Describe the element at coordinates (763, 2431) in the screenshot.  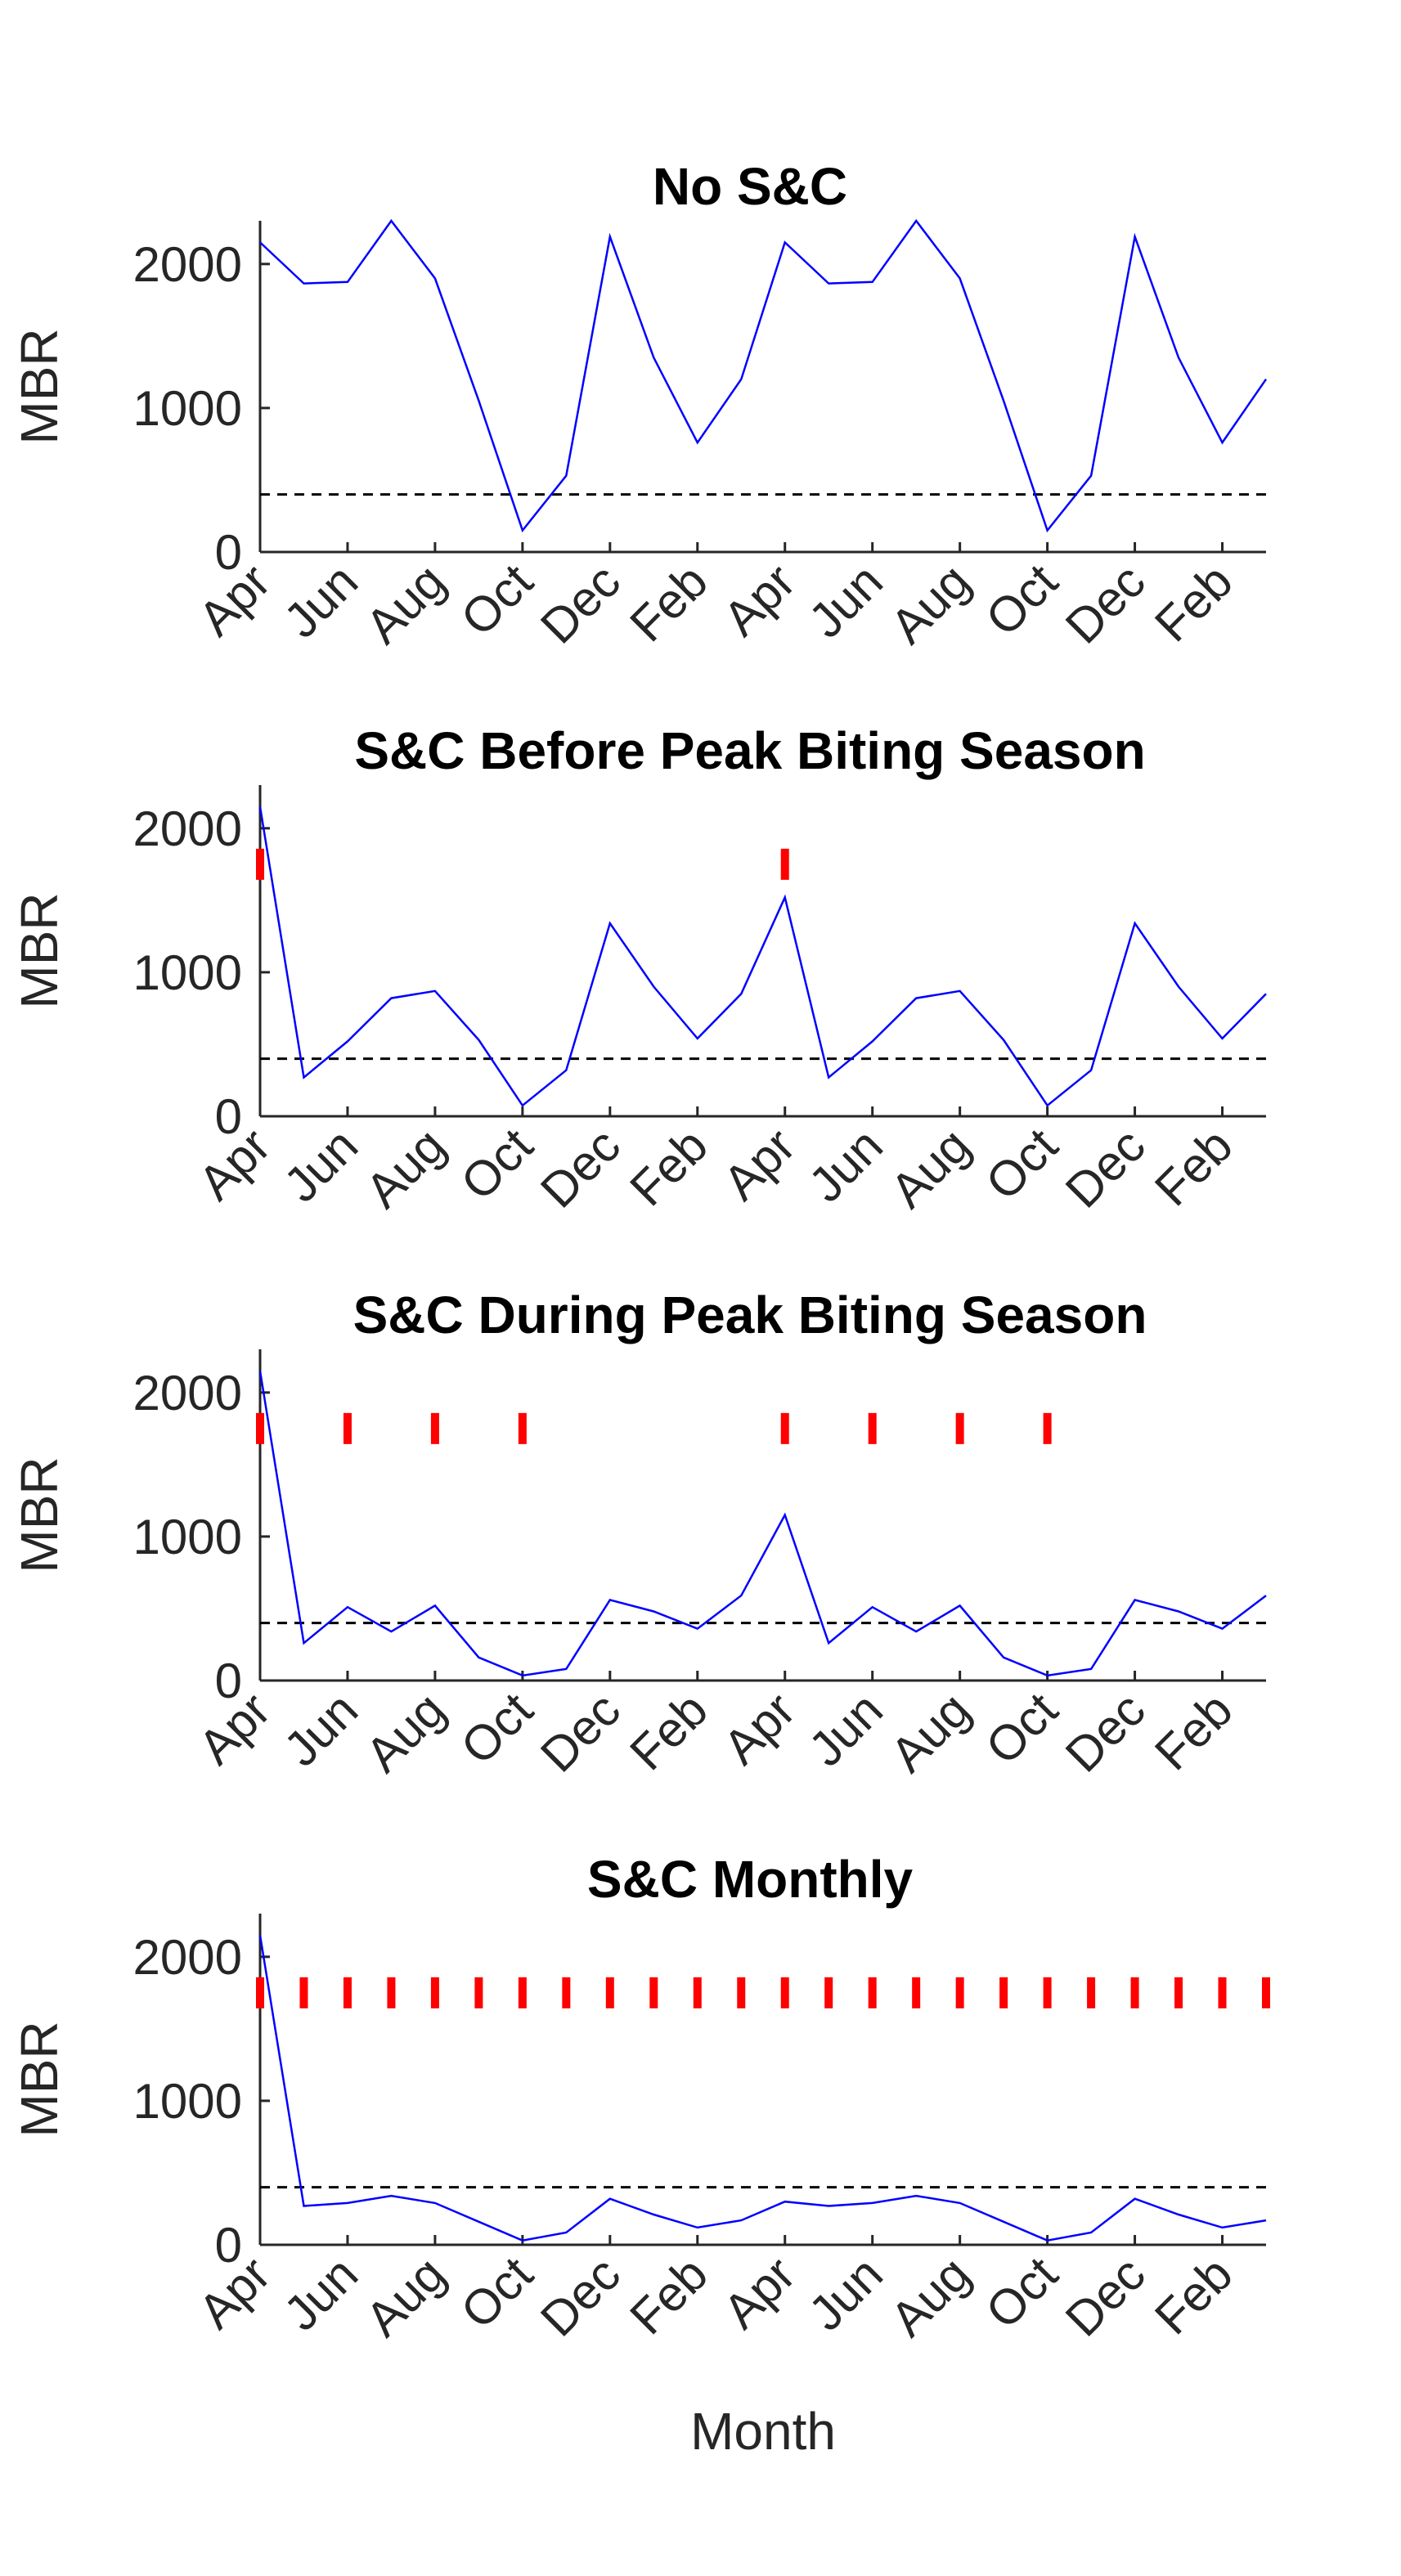
I see `x-axis-label: Month` at that location.